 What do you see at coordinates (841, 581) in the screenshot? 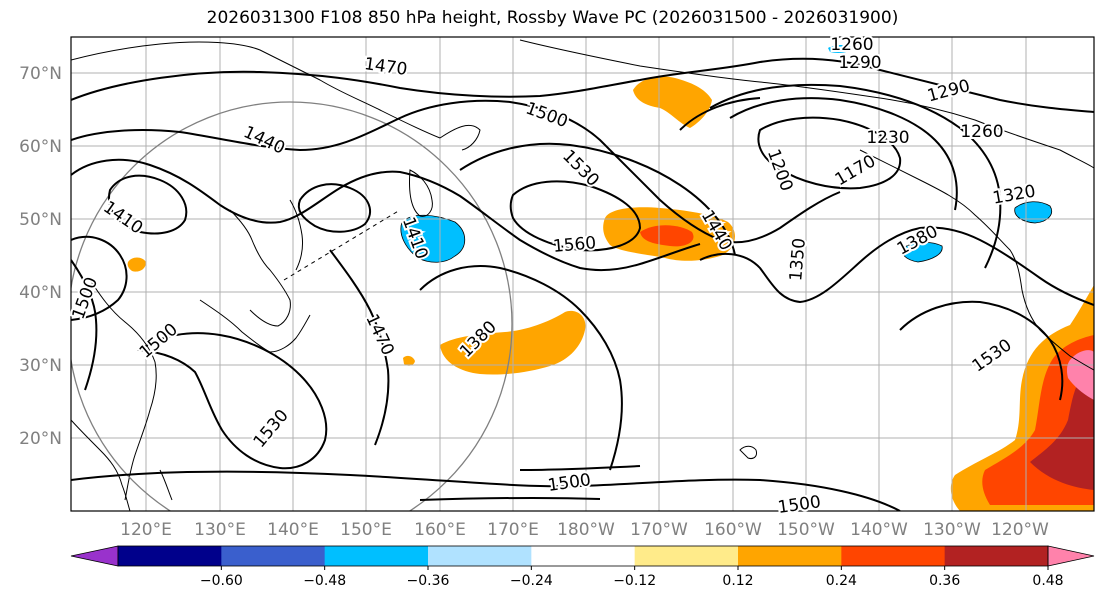
I see `colorbar-tick-label: 0.24` at bounding box center [841, 581].